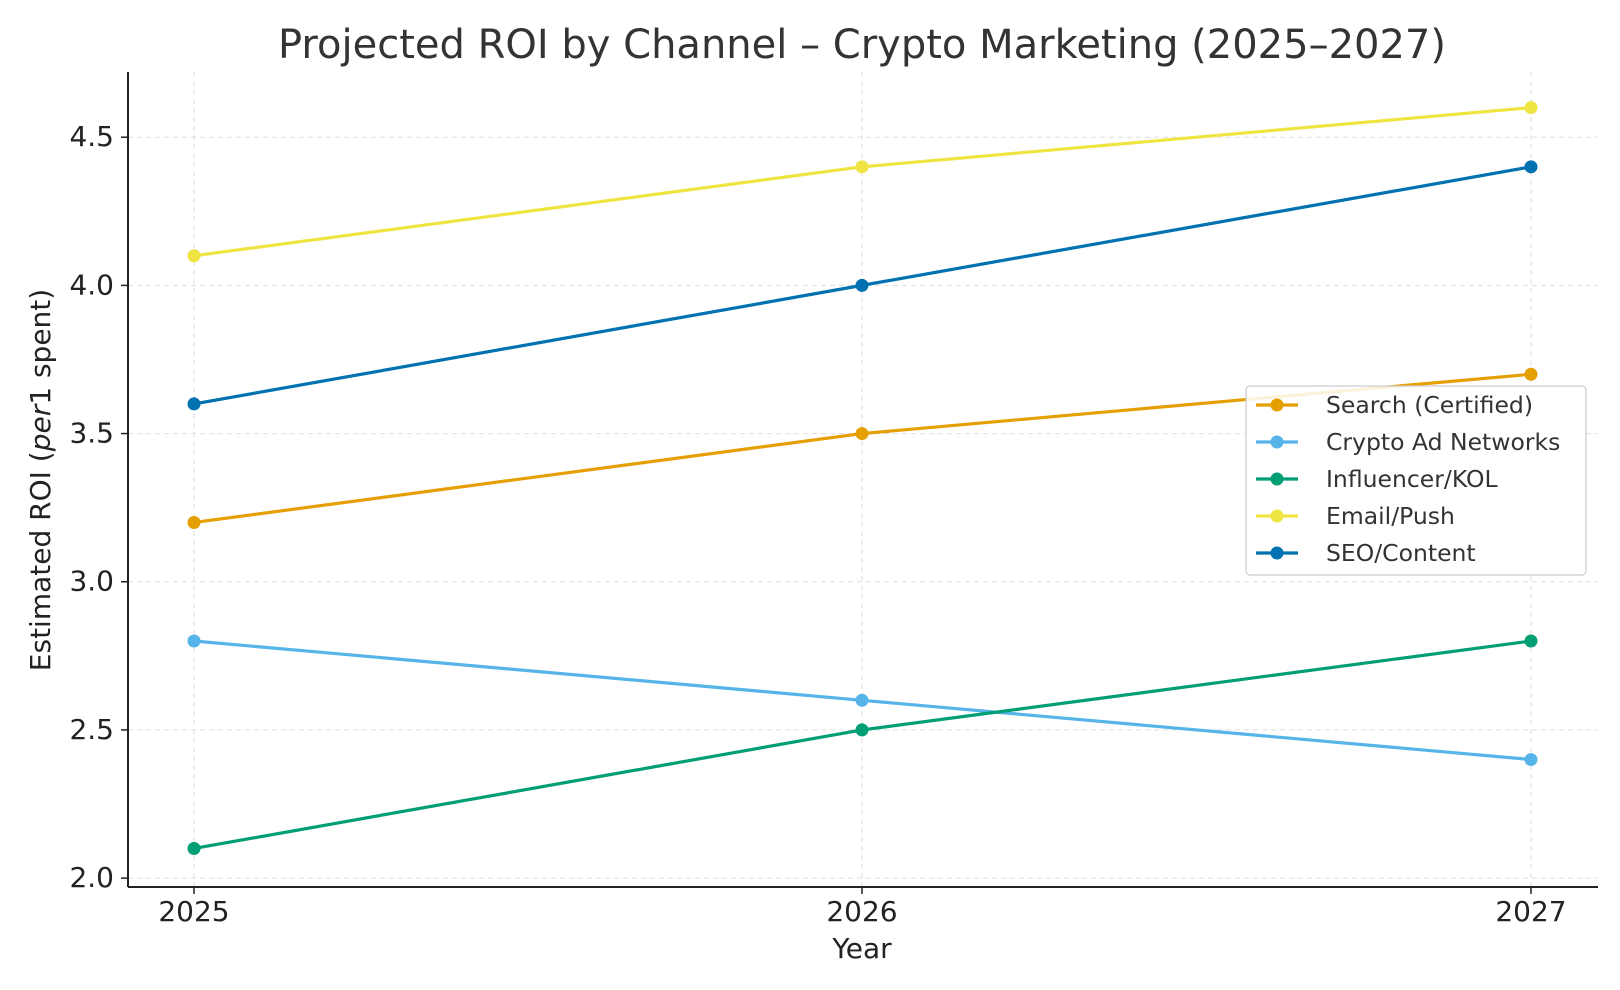  What do you see at coordinates (193, 911) in the screenshot?
I see `x-tick-label: 2025` at bounding box center [193, 911].